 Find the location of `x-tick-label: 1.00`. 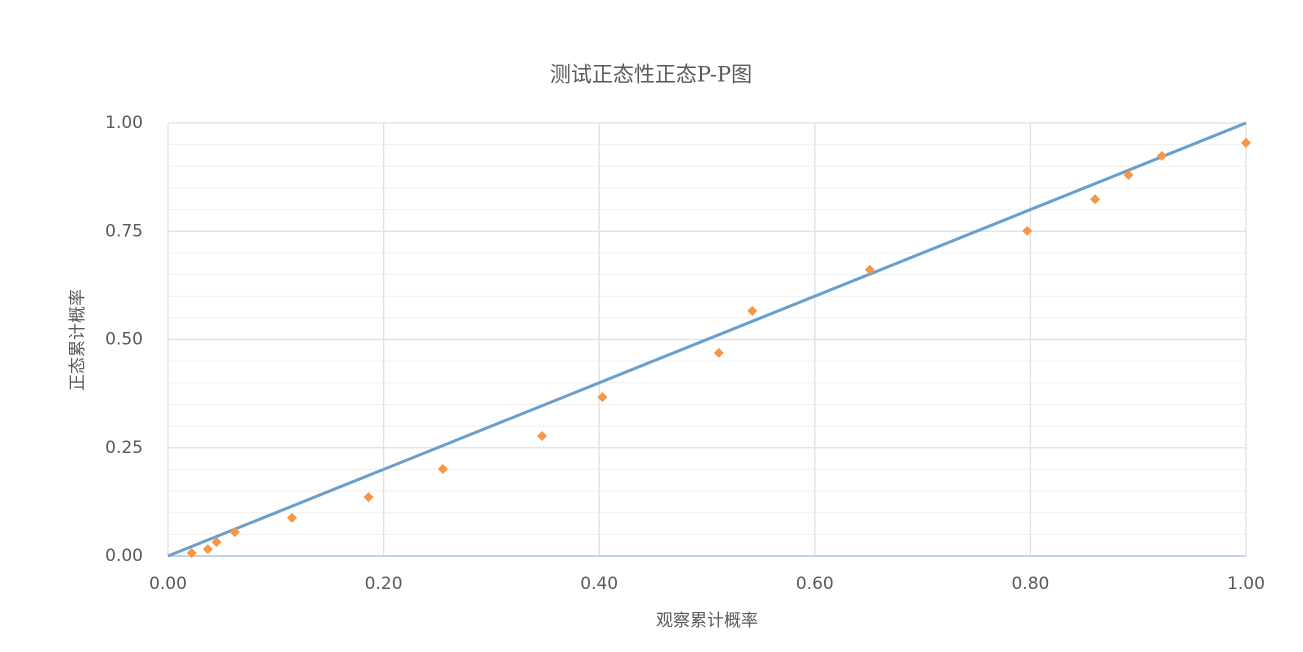

x-tick-label: 1.00 is located at coordinates (1246, 584).